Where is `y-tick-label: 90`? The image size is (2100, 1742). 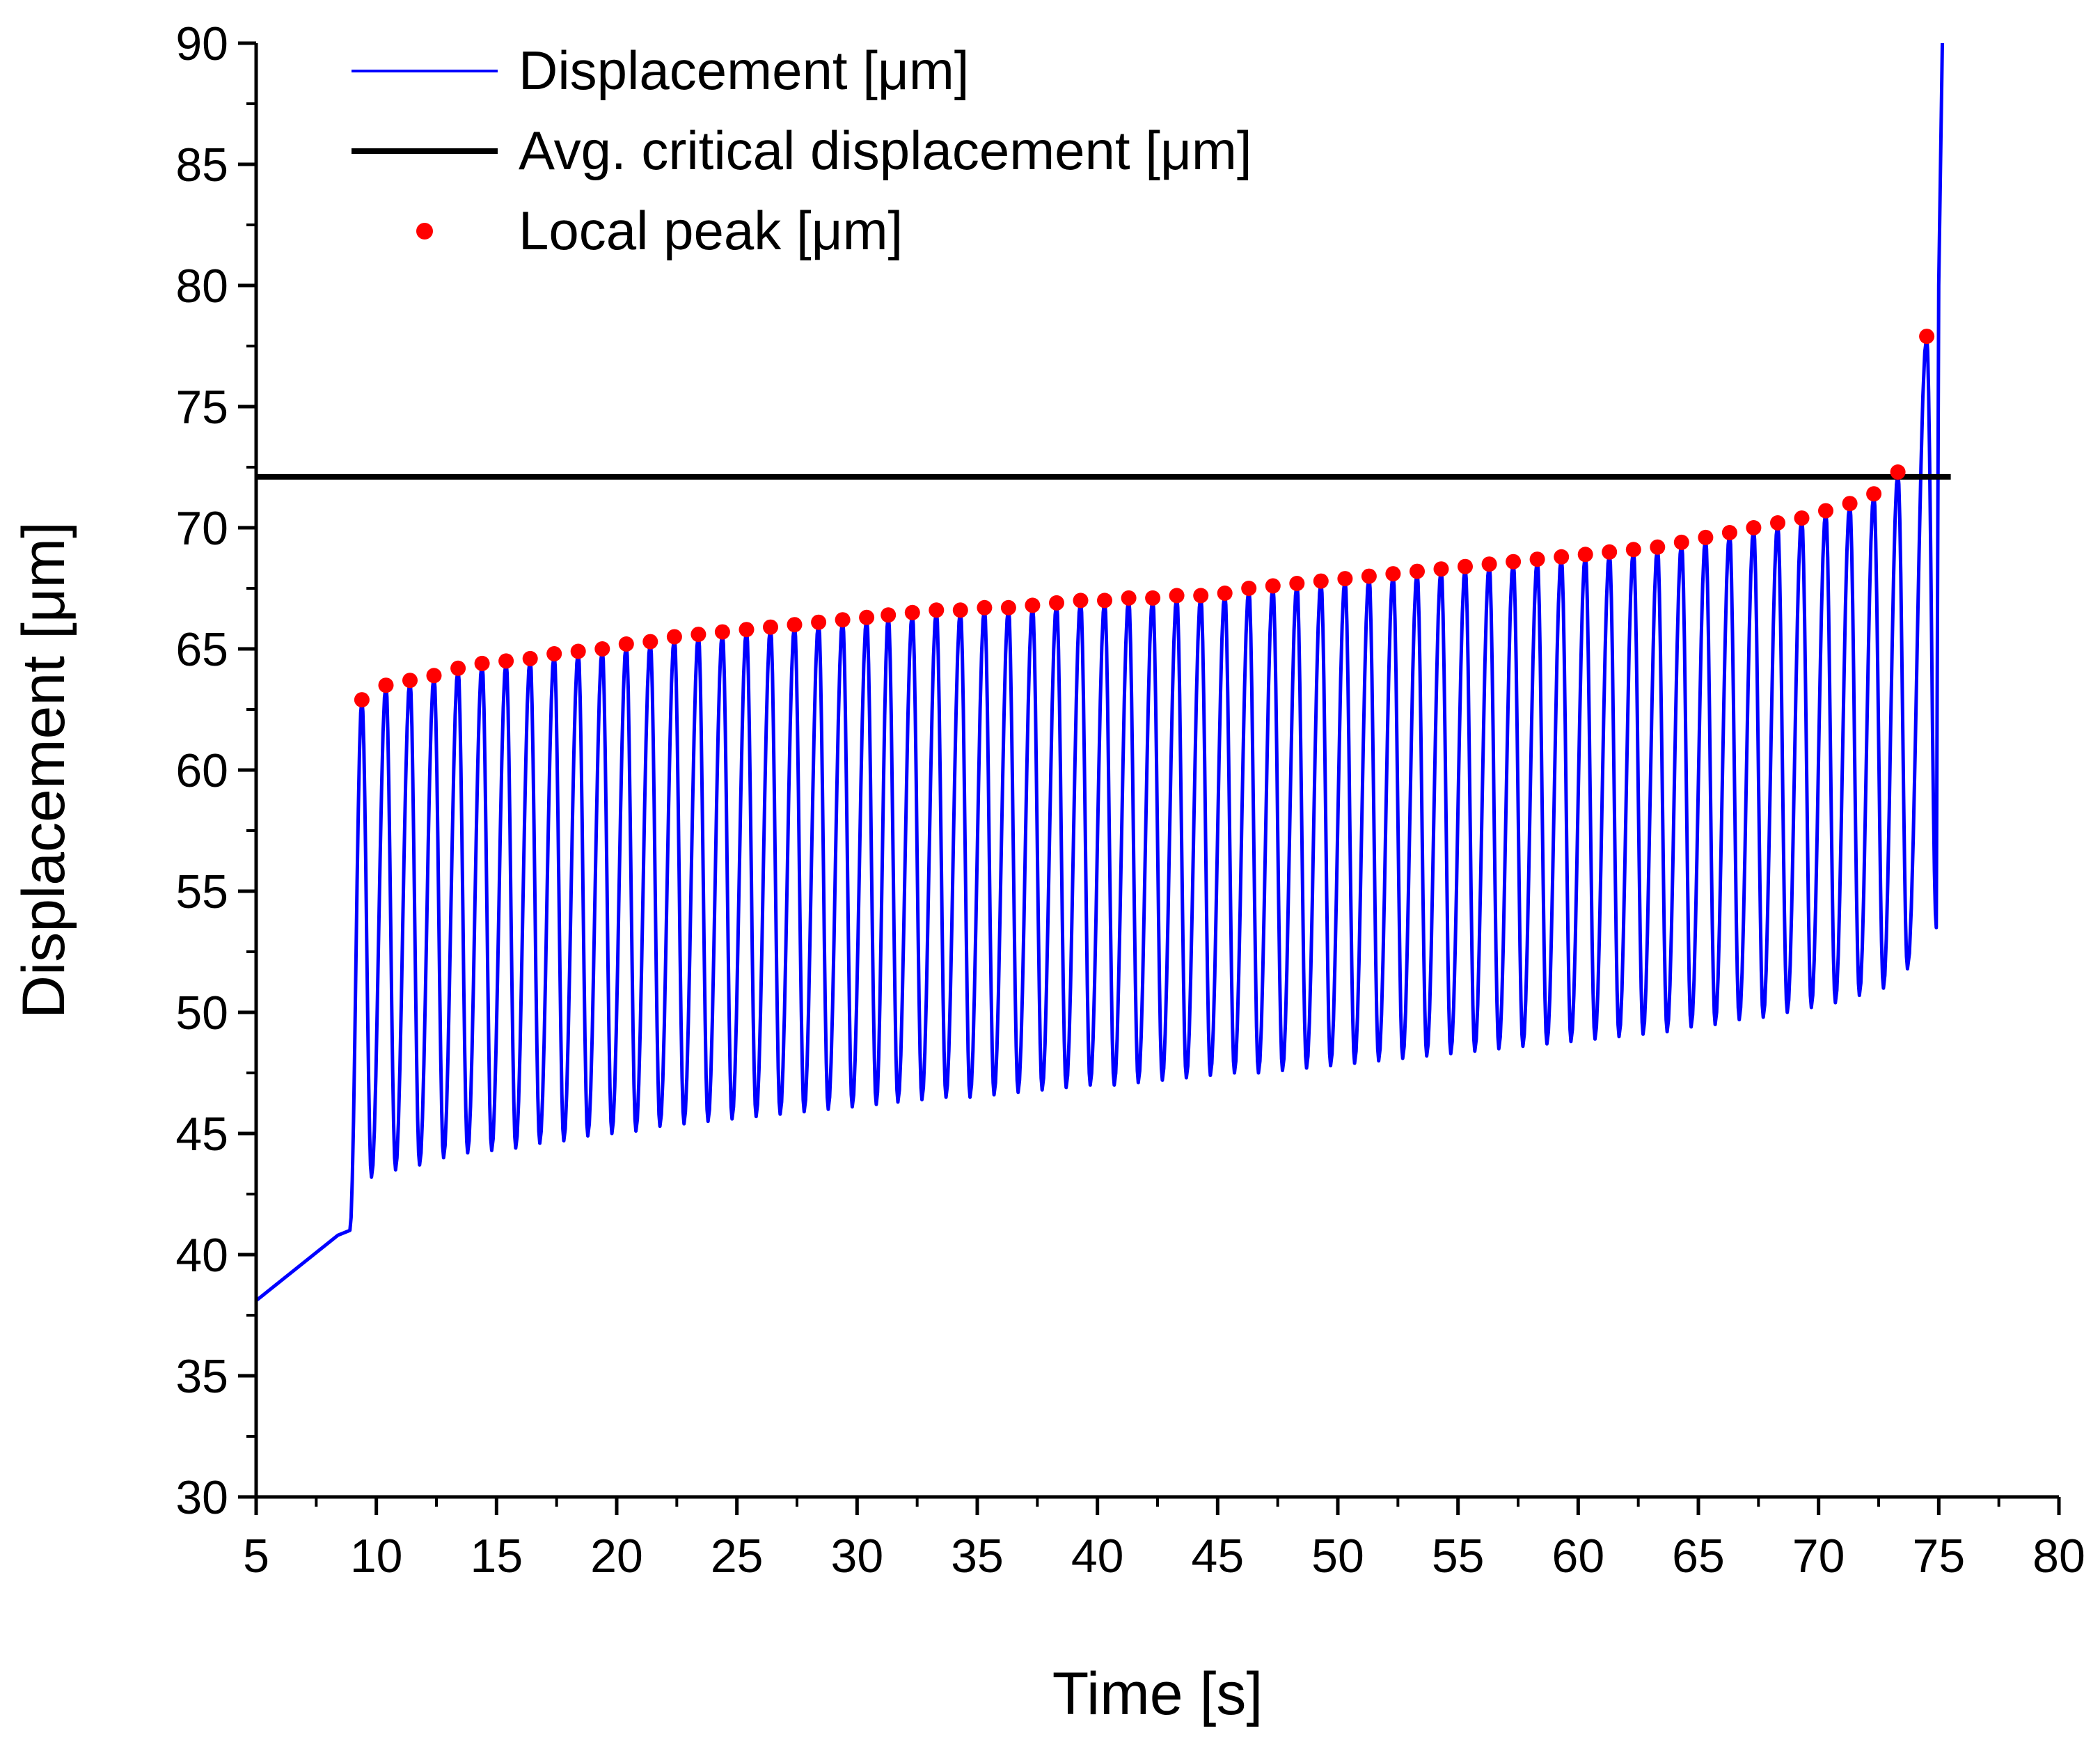
y-tick-label: 90 is located at coordinates (202, 43).